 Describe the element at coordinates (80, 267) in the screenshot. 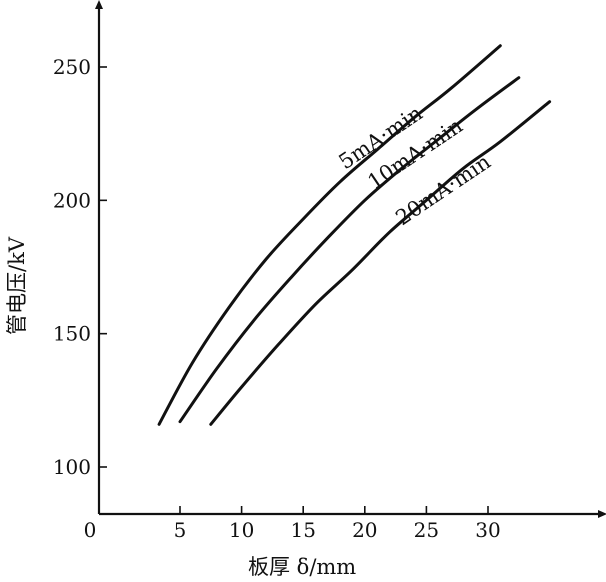

I see `y-ticks: 100 150 200 250` at that location.